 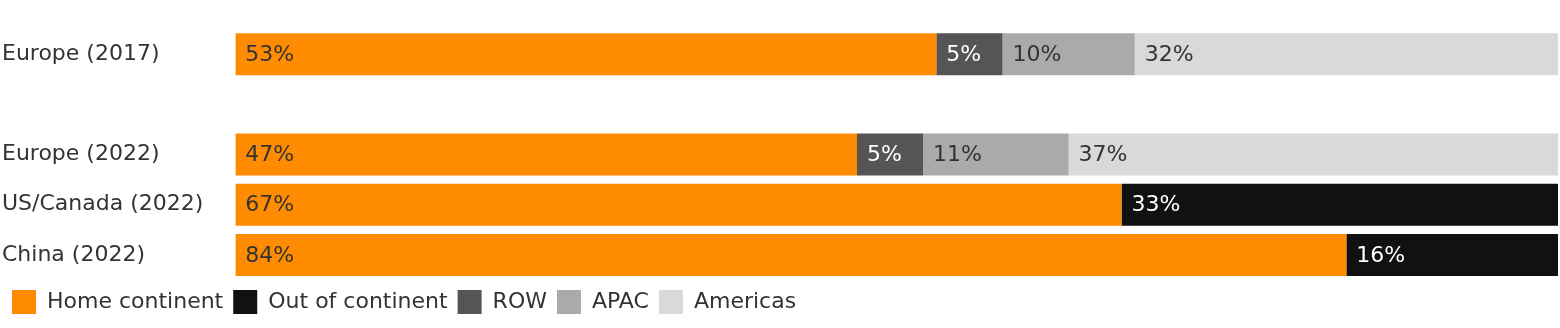 What do you see at coordinates (270, 204) in the screenshot?
I see `data-label: 67%` at bounding box center [270, 204].